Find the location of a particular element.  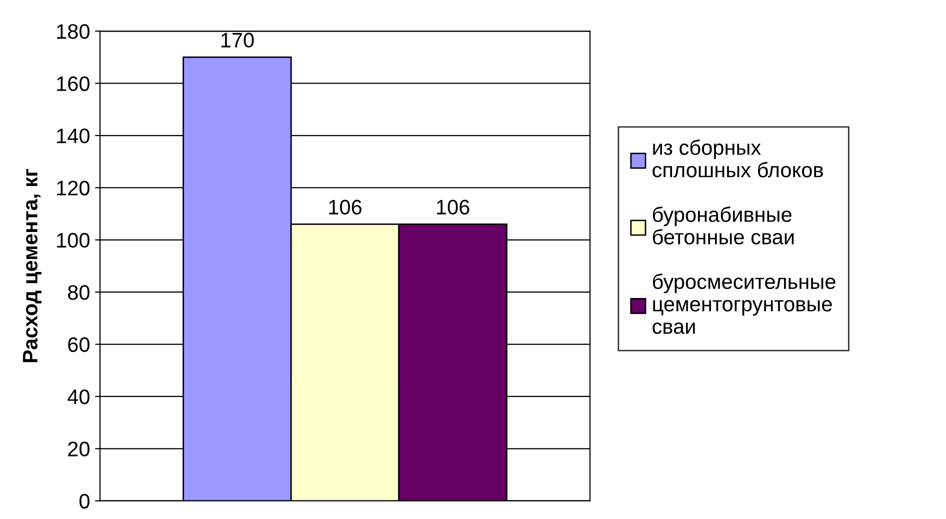

y-tick-label: 120 is located at coordinates (73, 188).